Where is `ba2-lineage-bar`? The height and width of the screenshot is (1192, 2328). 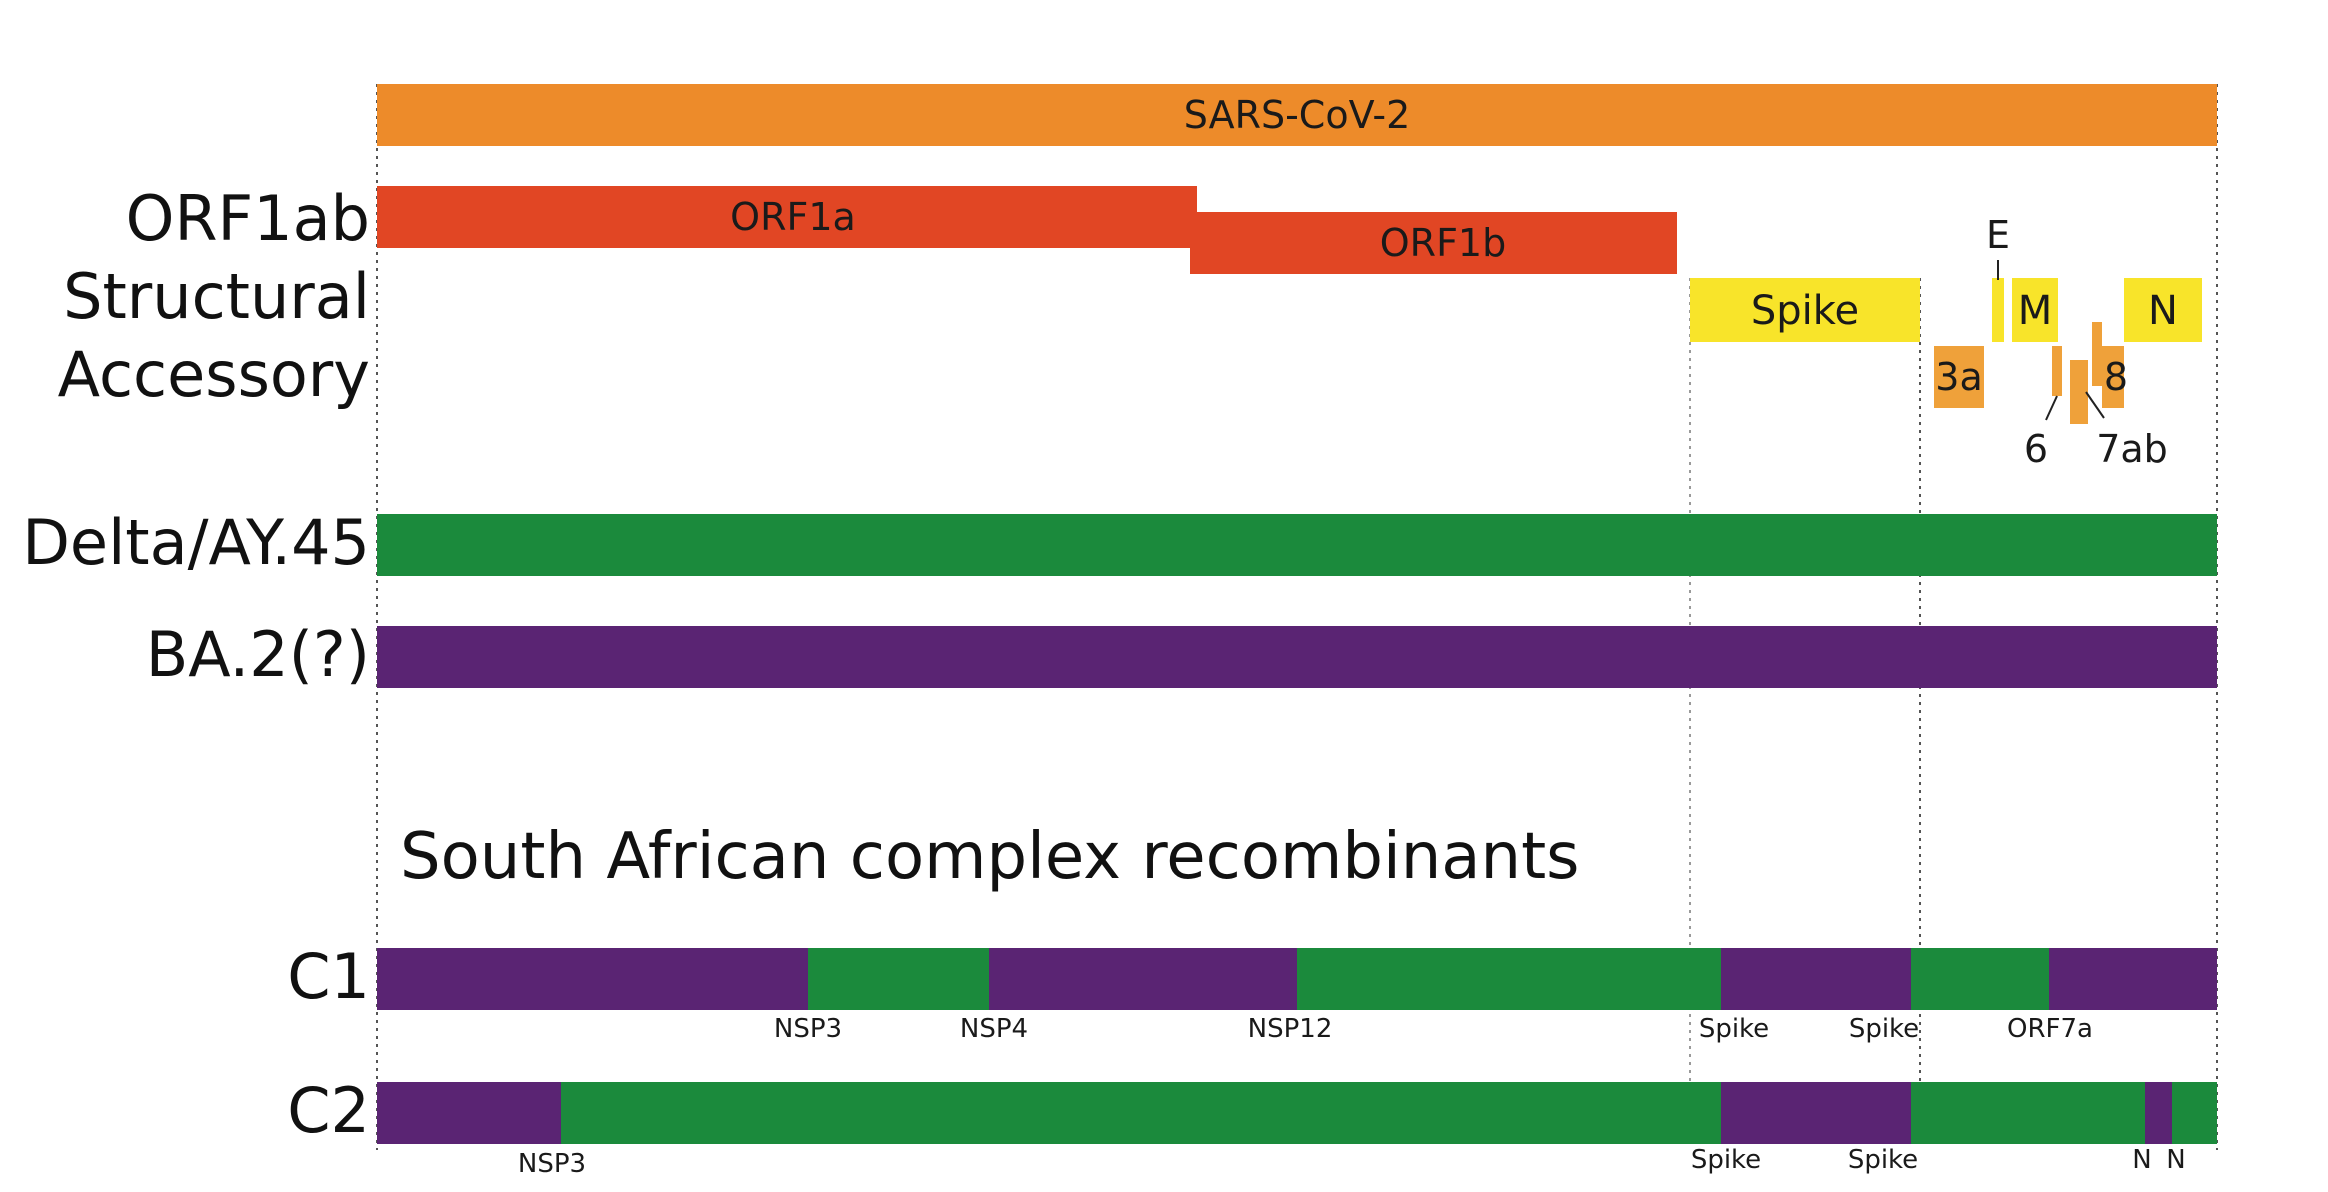
ba2-lineage-bar is located at coordinates (1297, 657).